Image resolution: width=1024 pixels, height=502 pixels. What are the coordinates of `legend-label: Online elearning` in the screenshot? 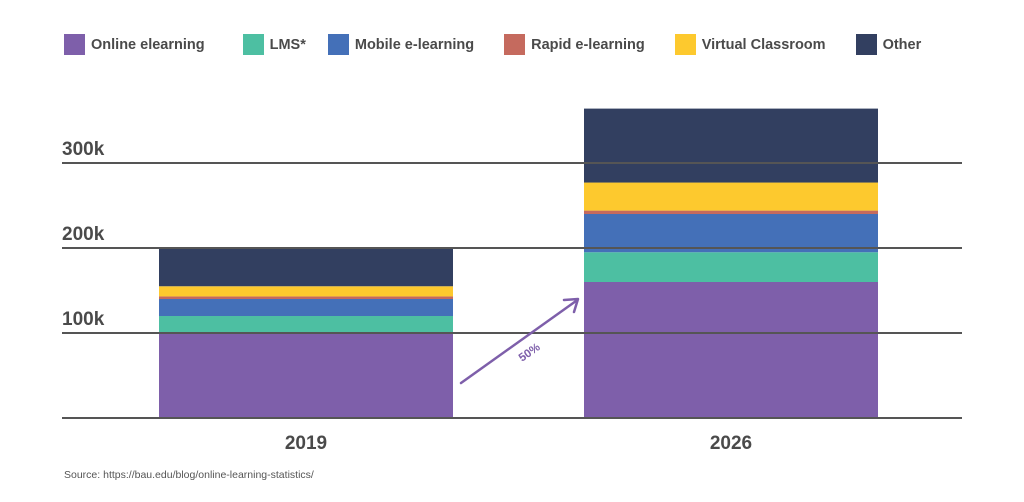 It's located at (148, 44).